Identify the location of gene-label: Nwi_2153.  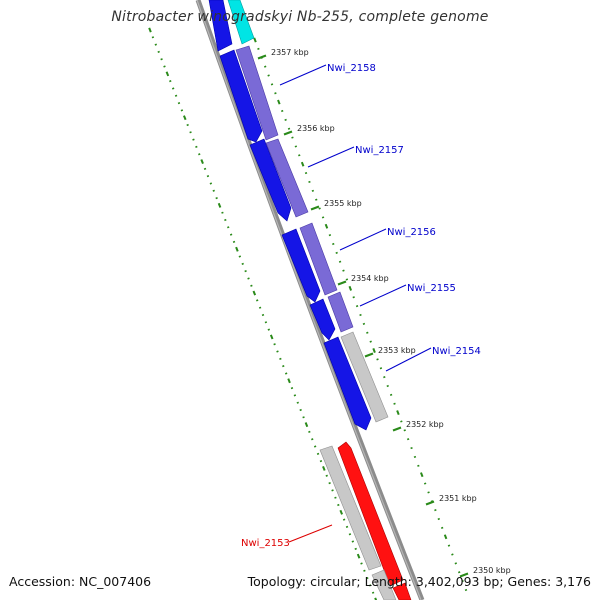
(265, 543).